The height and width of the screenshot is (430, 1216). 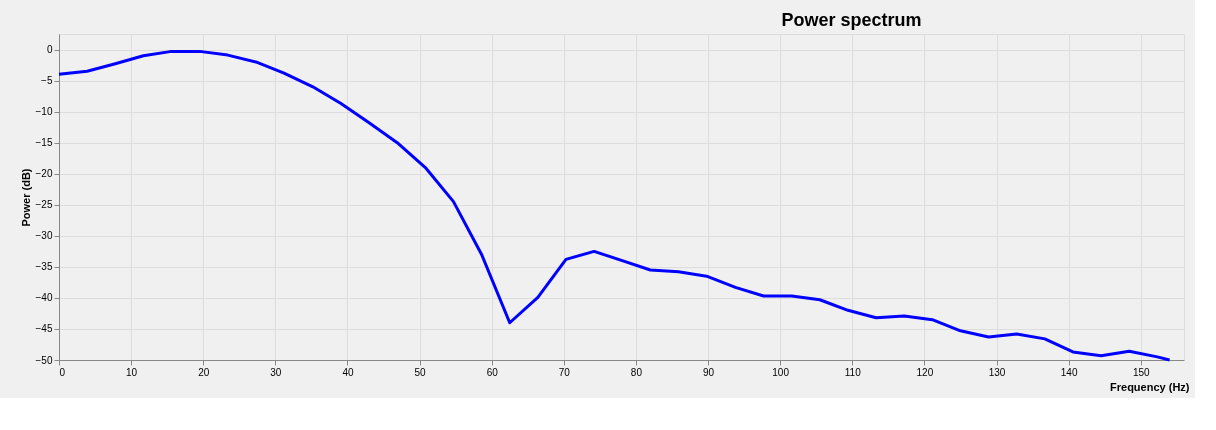 What do you see at coordinates (132, 372) in the screenshot?
I see `x-tick-label: 10` at bounding box center [132, 372].